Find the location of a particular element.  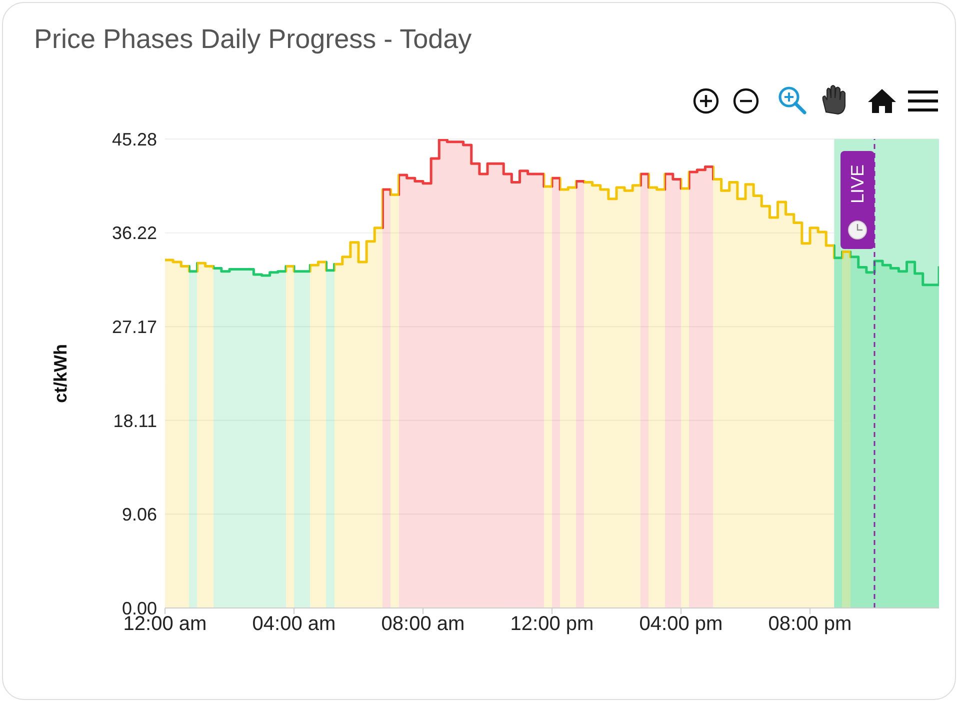

x-tick-label: 12:00 pm is located at coordinates (552, 624).